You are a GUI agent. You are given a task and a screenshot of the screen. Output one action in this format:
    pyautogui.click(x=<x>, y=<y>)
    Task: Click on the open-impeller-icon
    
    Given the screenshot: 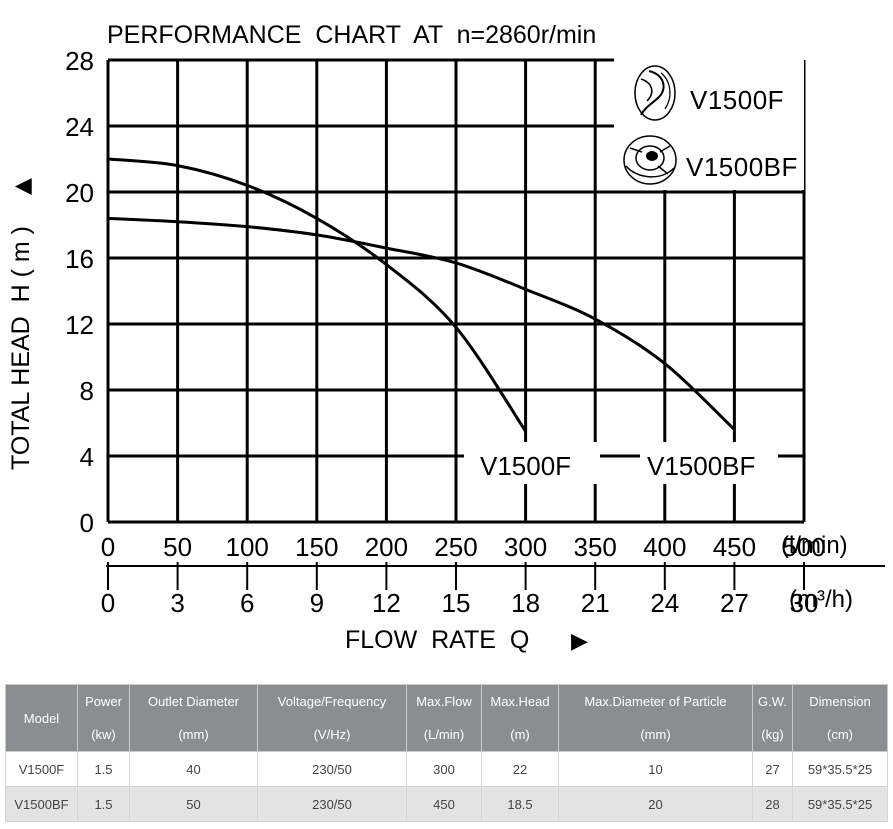 What is the action you would take?
    pyautogui.click(x=655, y=93)
    